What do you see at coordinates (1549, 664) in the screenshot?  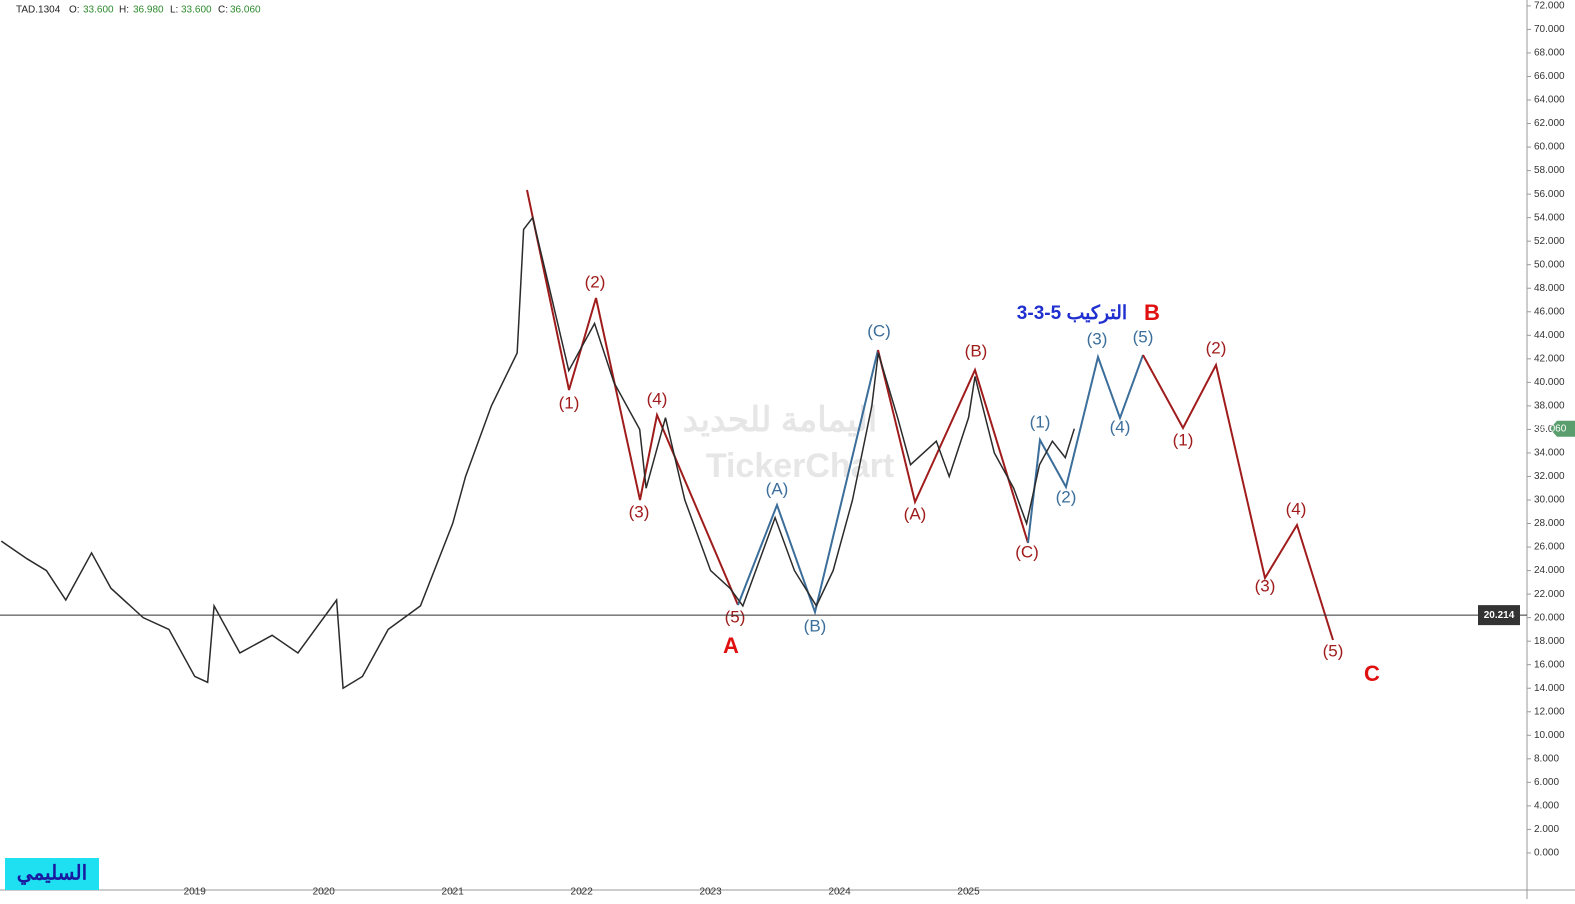 I see `y-tick-label: 16.000` at bounding box center [1549, 664].